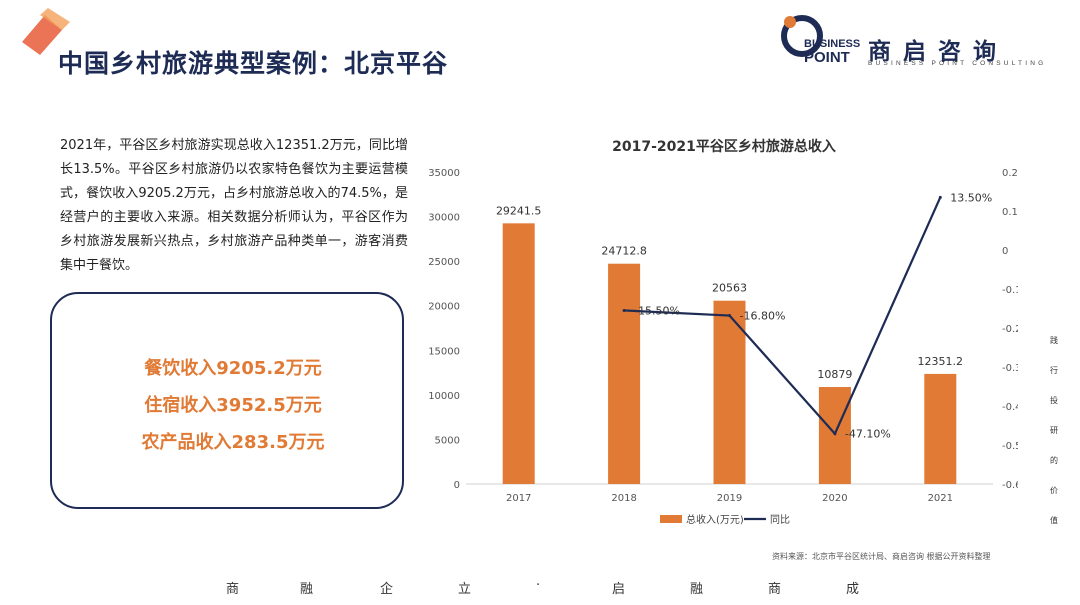  What do you see at coordinates (233, 368) in the screenshot?
I see `highlight-catering: 餐饮收入9205.2万元` at bounding box center [233, 368].